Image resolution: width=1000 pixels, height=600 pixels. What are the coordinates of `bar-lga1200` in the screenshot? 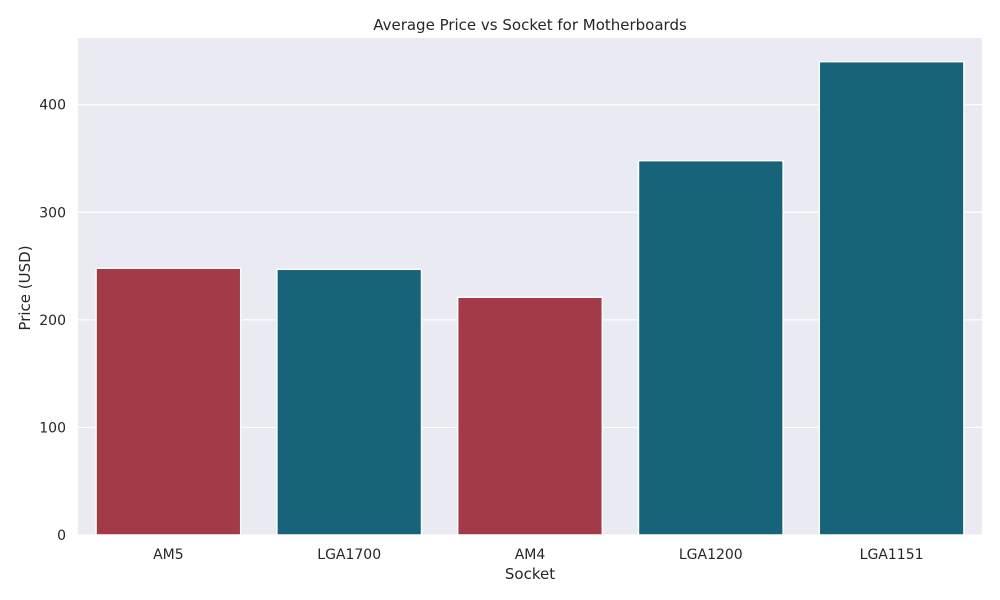 It's located at (710, 347).